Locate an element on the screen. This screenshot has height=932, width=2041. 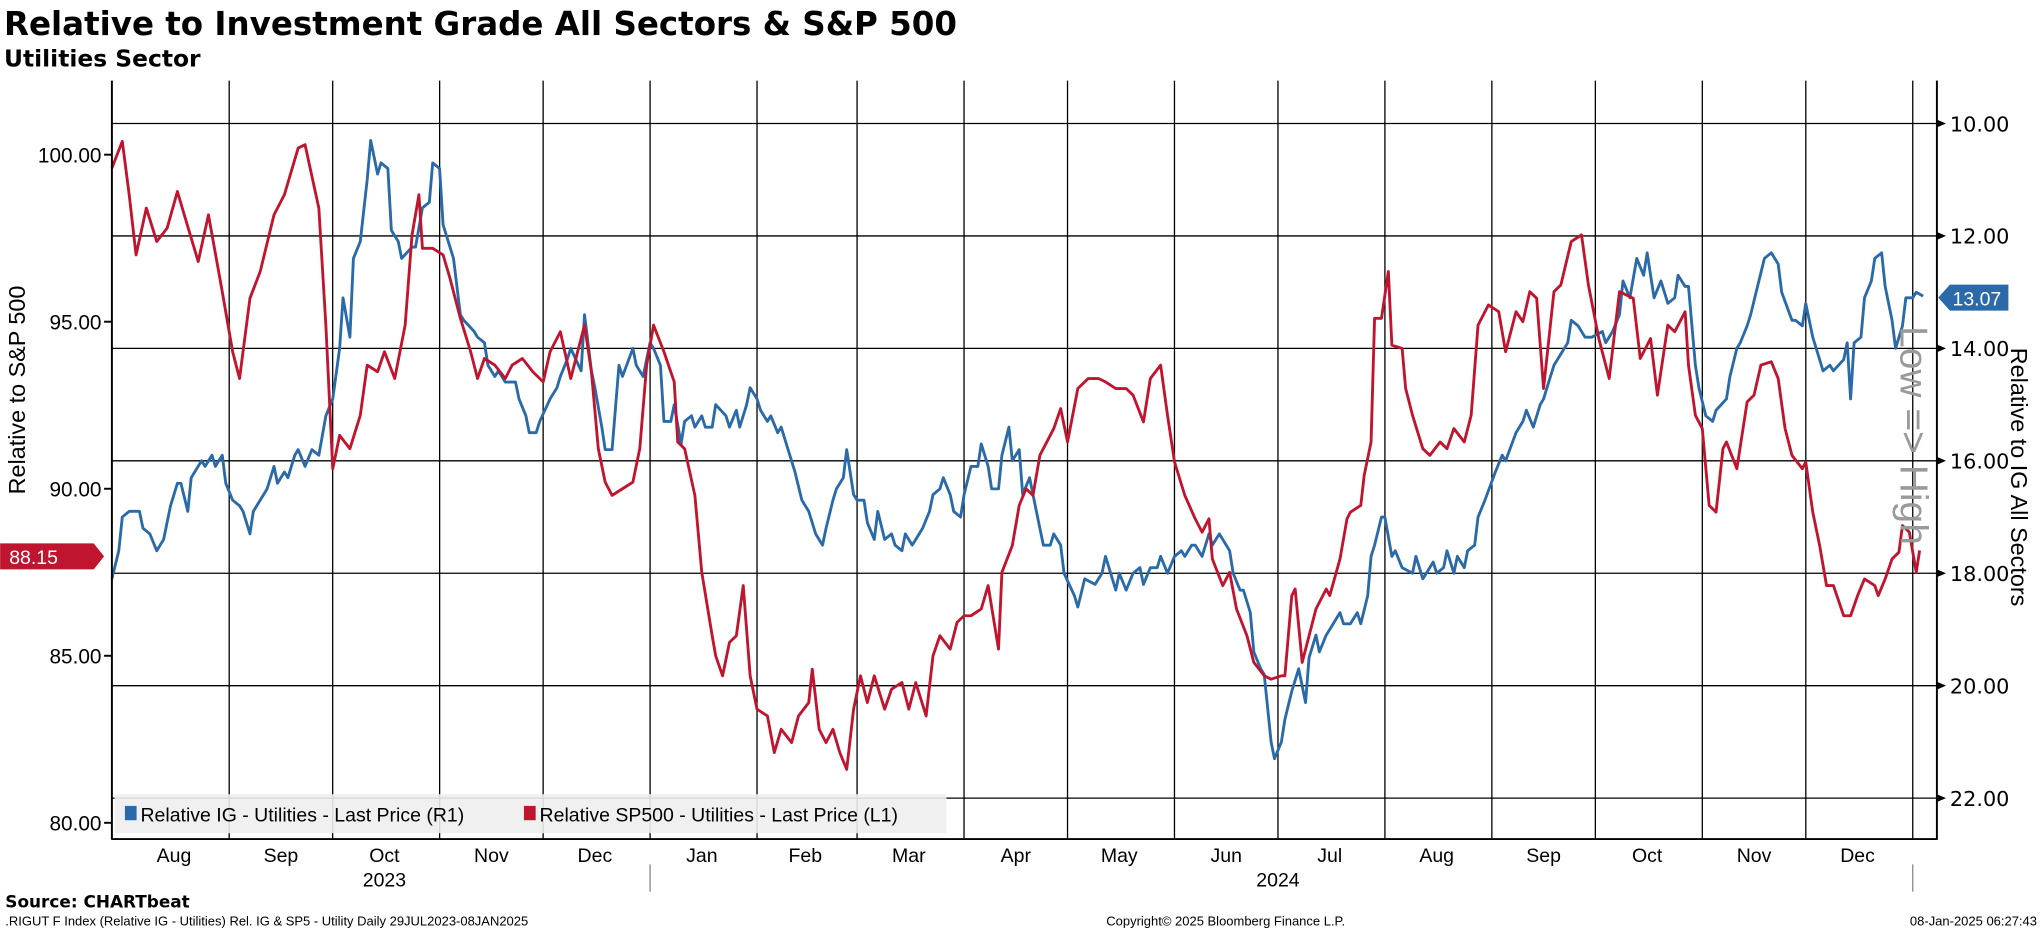
month-label: Mar is located at coordinates (909, 856).